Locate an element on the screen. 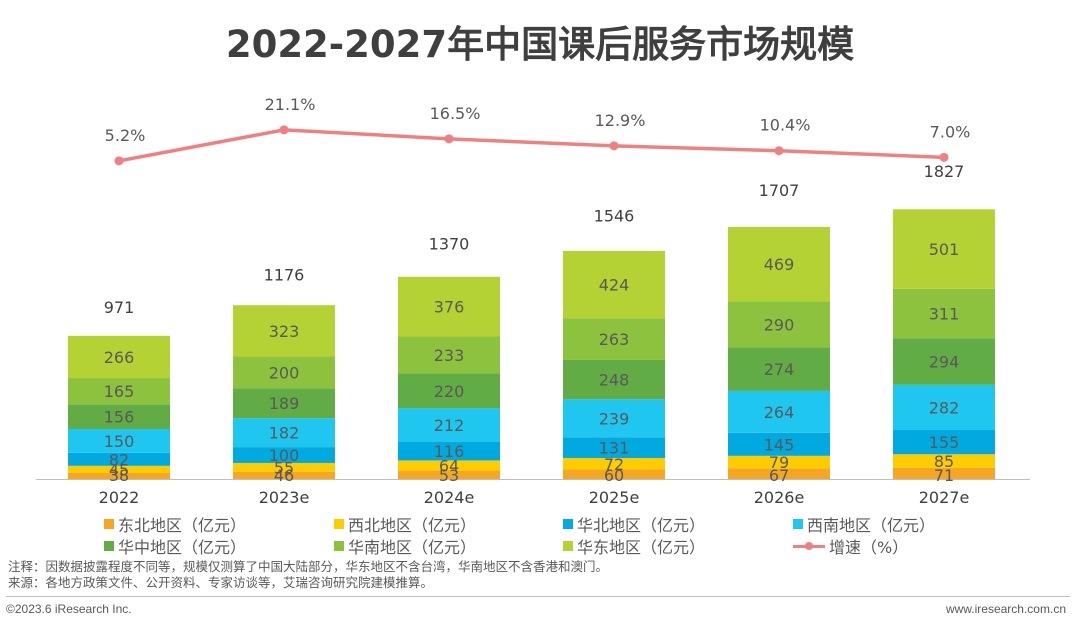 This screenshot has width=1080, height=630. bar-value-label: 145 is located at coordinates (779, 444).